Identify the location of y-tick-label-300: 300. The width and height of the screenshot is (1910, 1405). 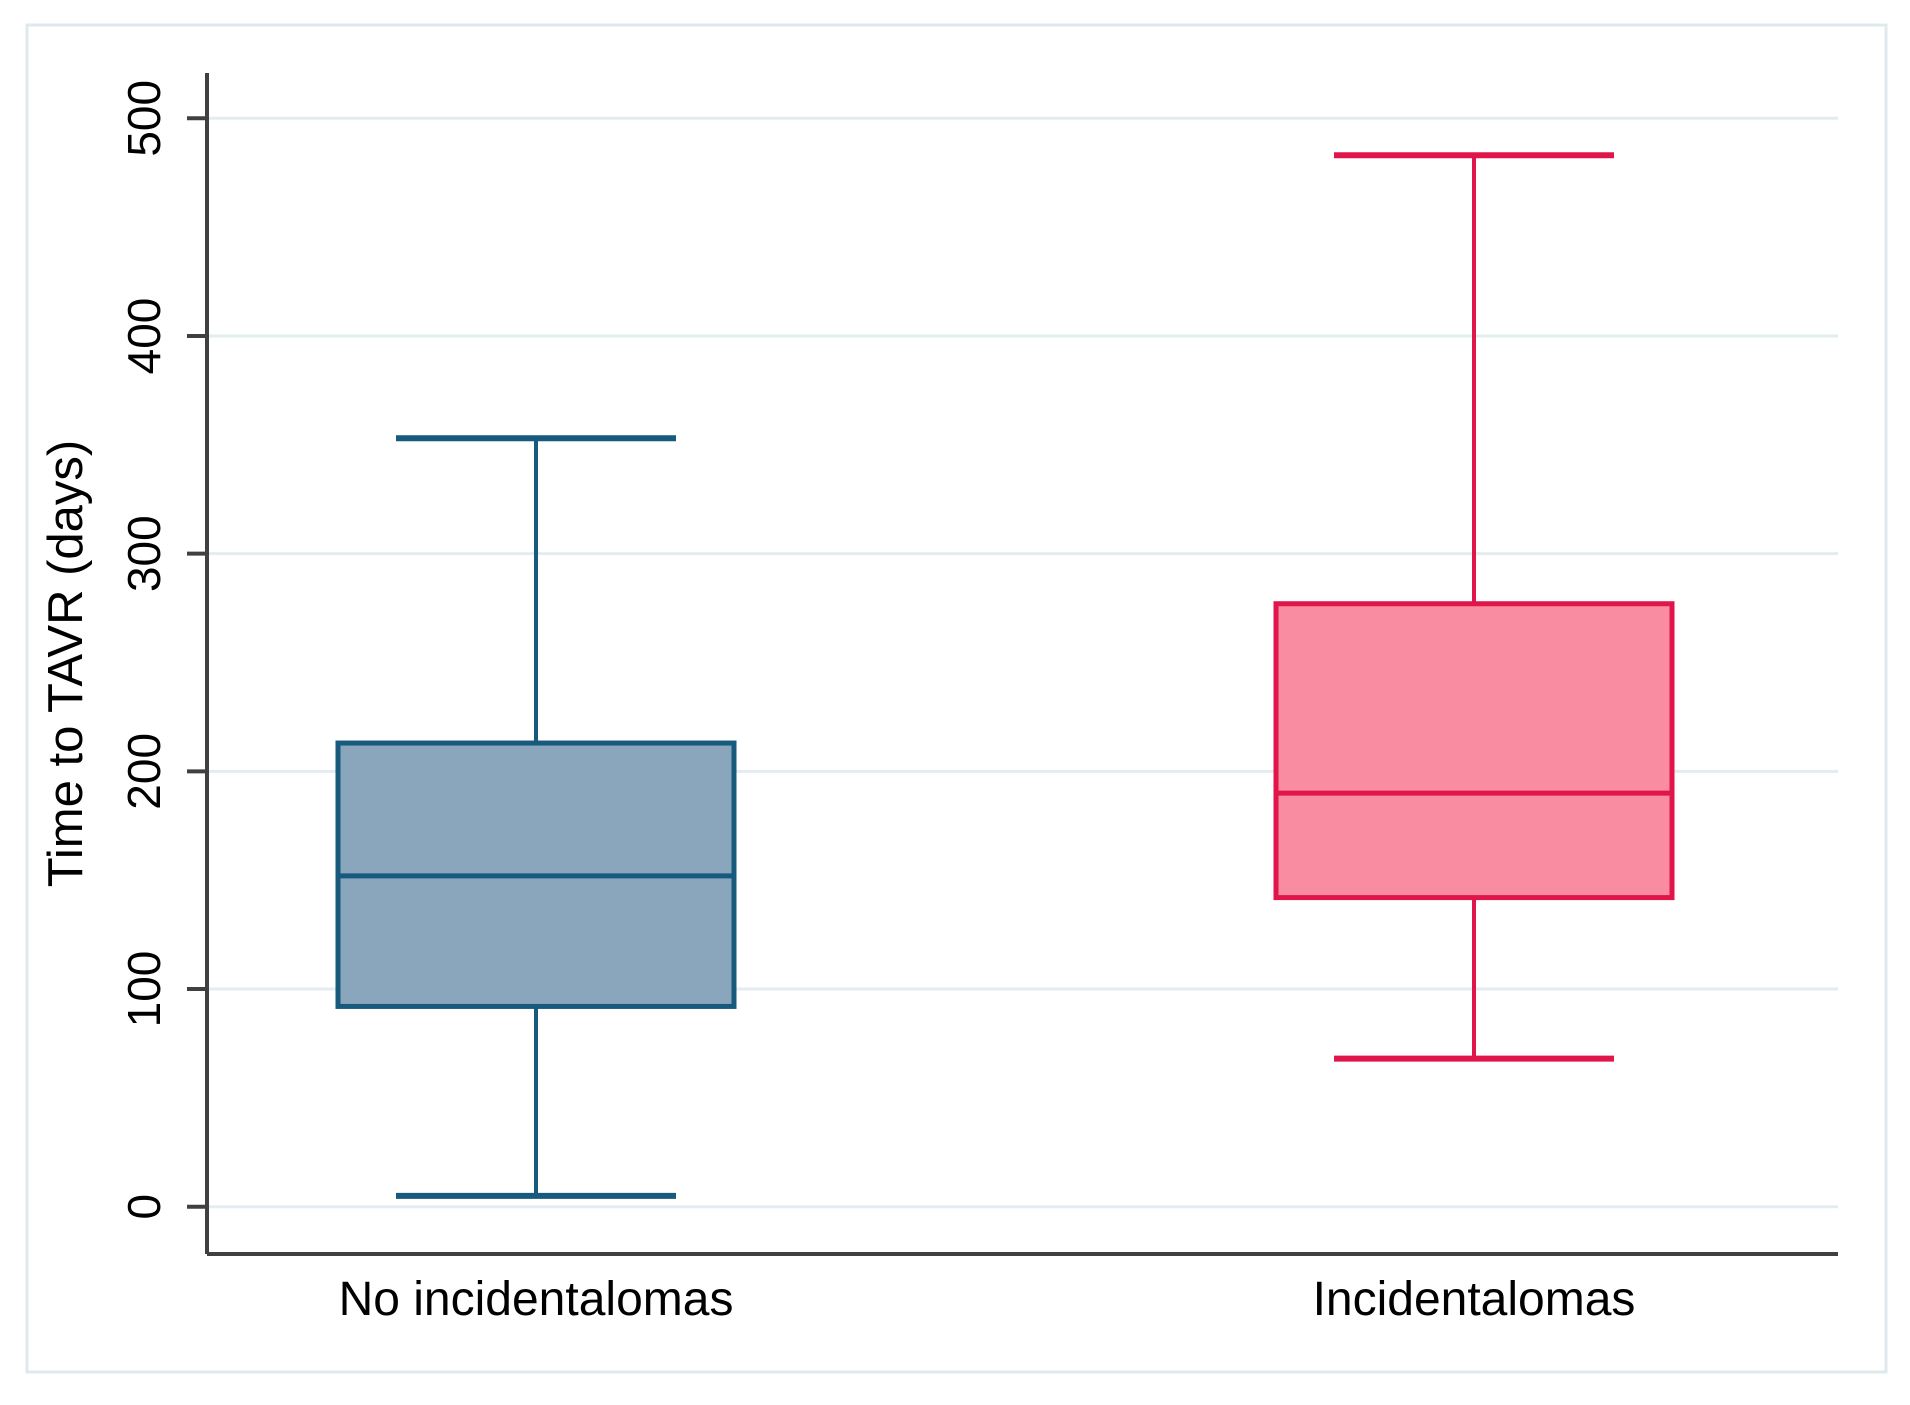
(144, 553).